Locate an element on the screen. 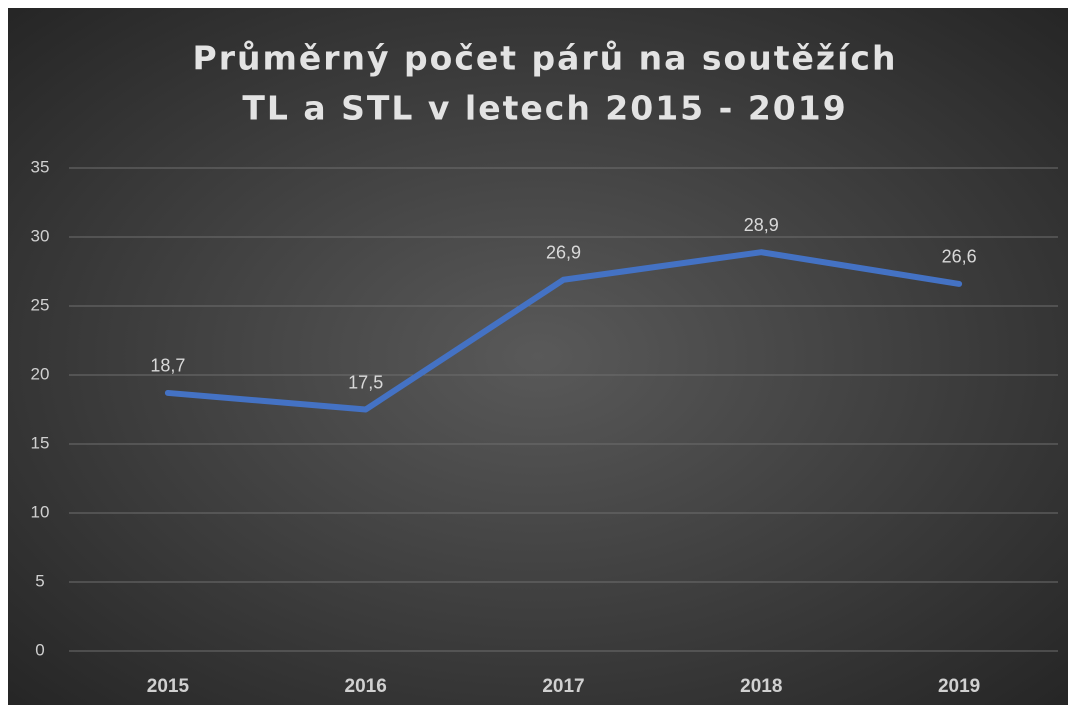 The width and height of the screenshot is (1076, 711). chart-title: Průměrný počet párů na soutěžích is located at coordinates (545, 58).